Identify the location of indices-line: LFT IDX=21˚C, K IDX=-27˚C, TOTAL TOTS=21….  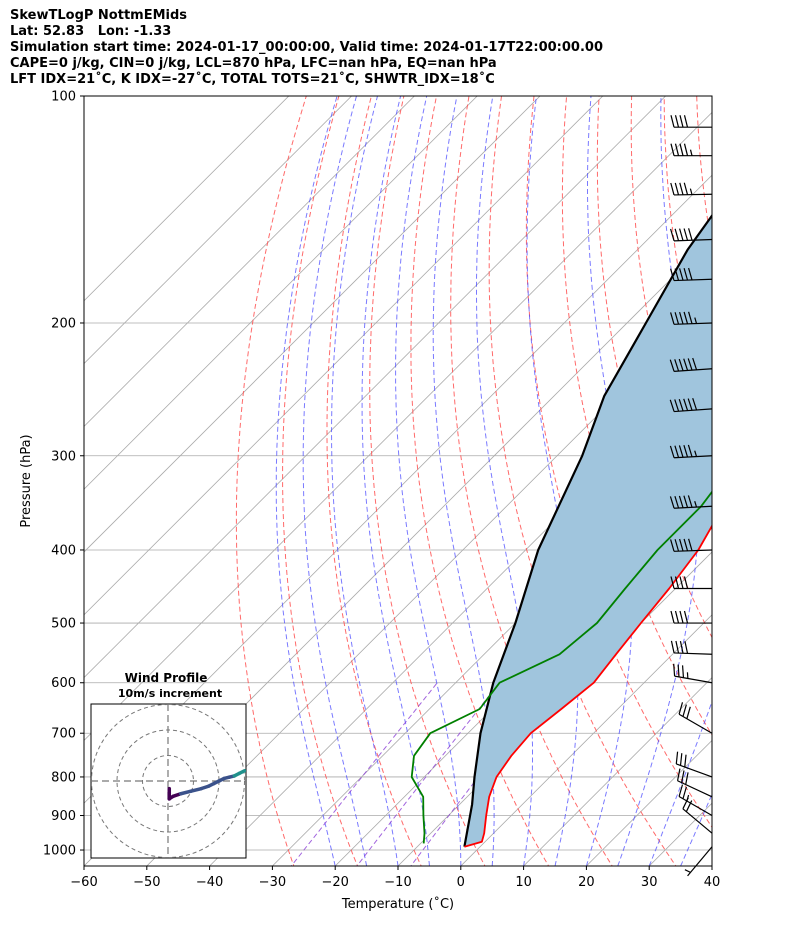
(252, 79).